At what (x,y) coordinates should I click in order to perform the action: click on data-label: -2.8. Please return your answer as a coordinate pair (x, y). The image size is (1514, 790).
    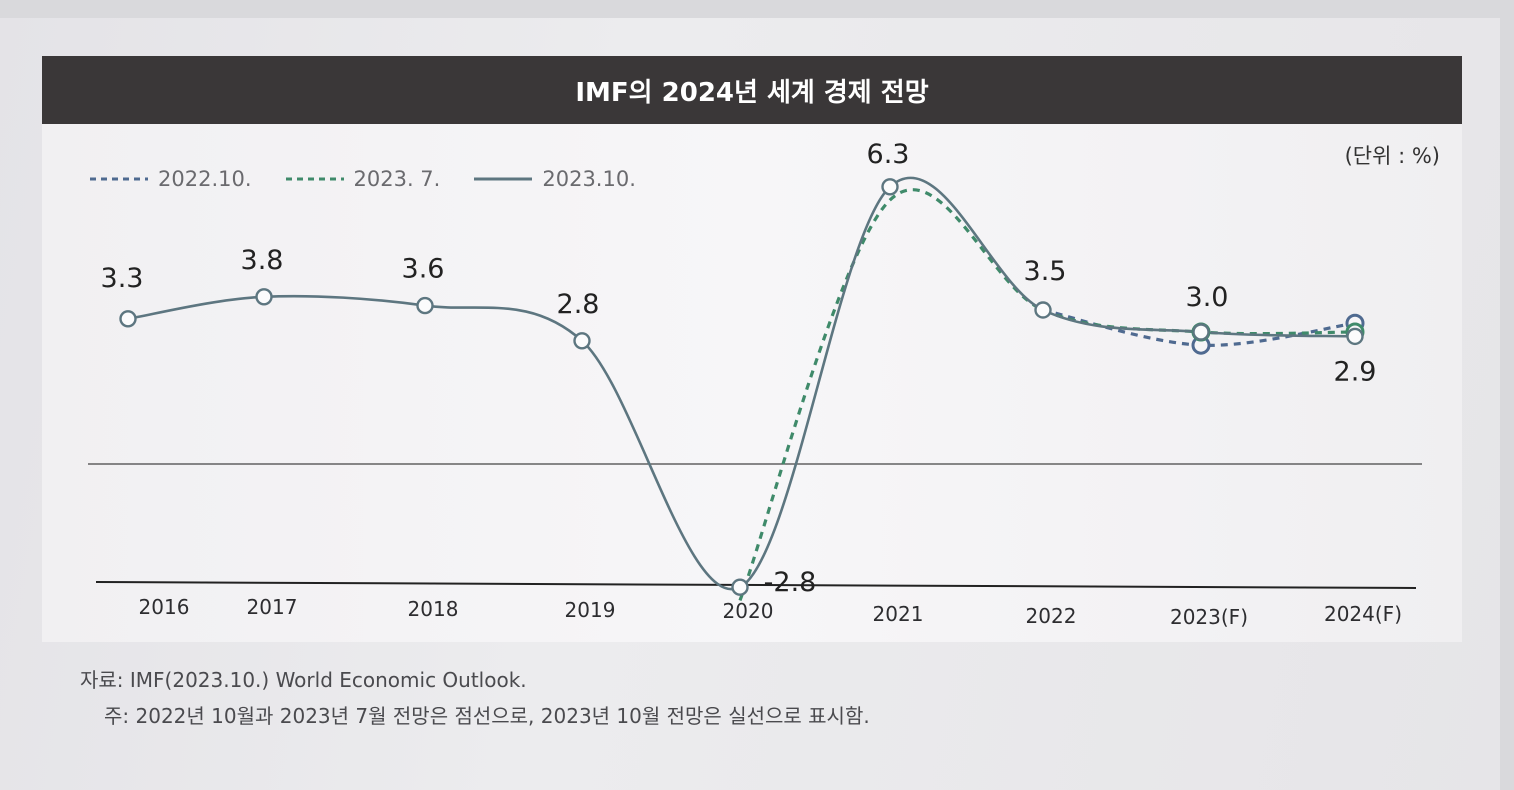
    Looking at the image, I should click on (790, 582).